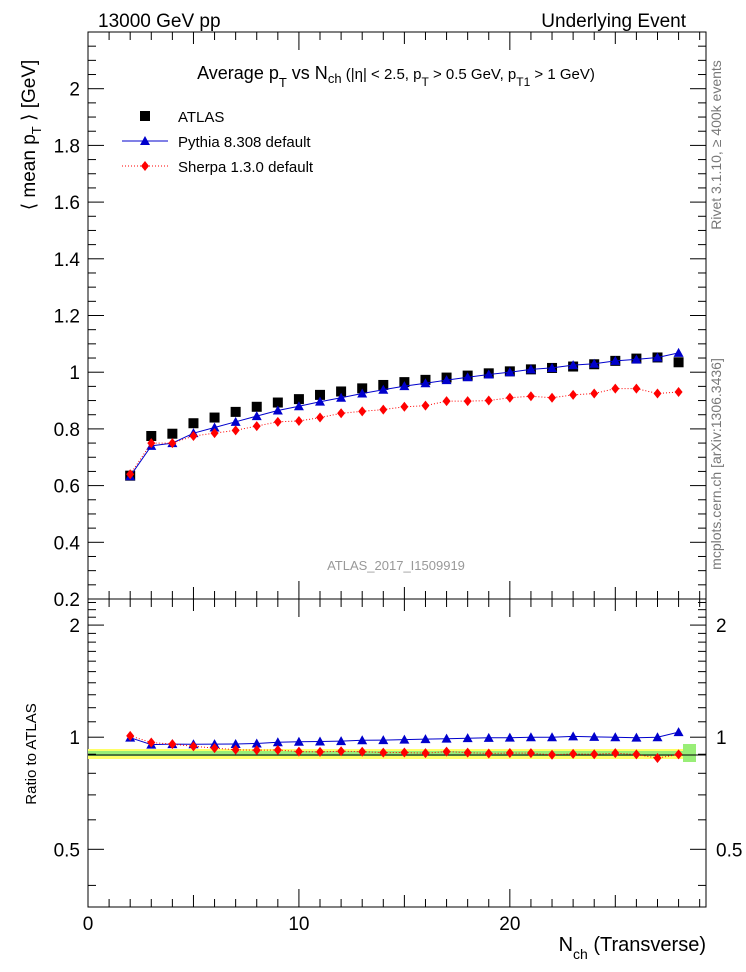 The height and width of the screenshot is (972, 746). I want to click on ratio-tick-label-right: 2, so click(721, 626).